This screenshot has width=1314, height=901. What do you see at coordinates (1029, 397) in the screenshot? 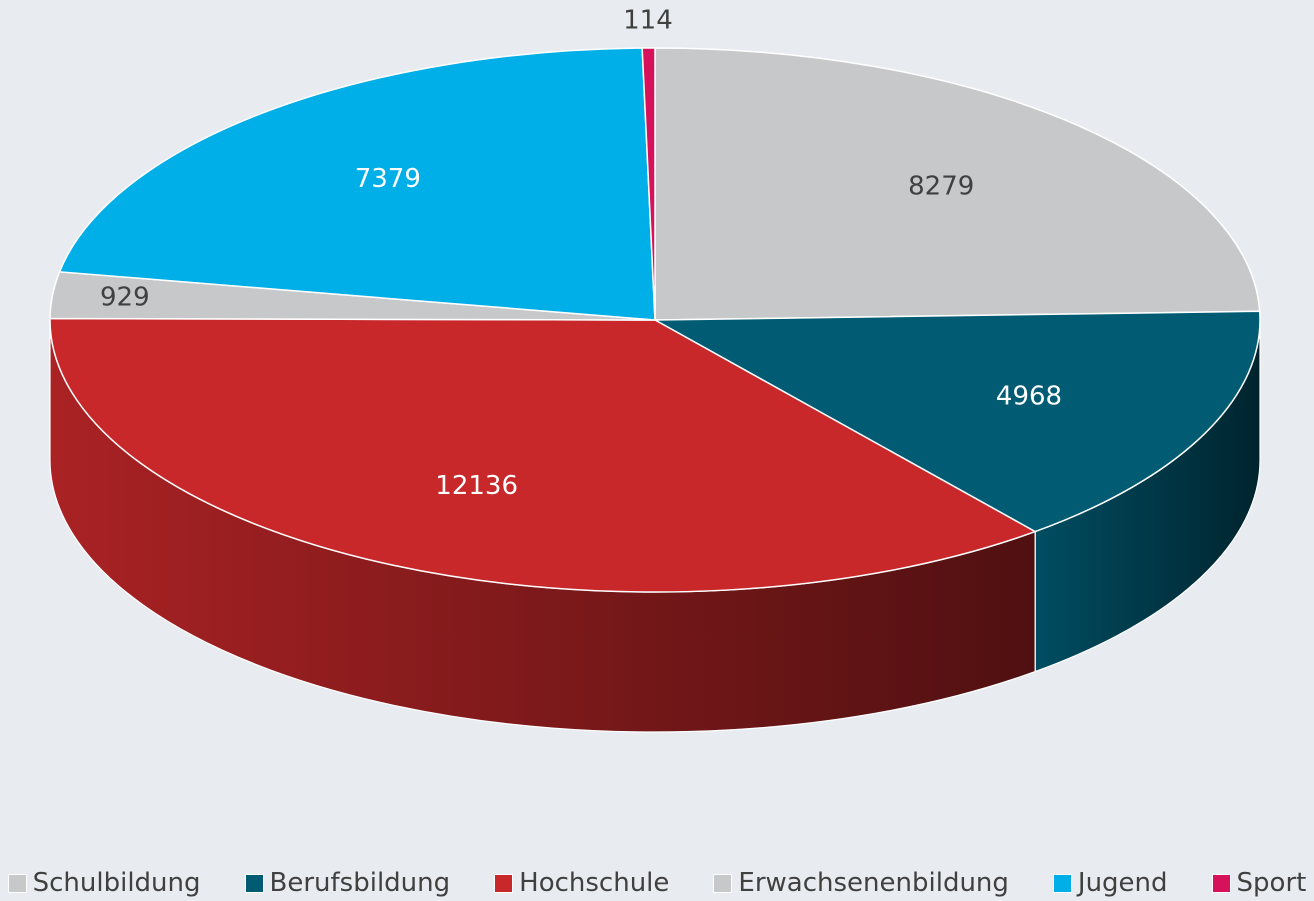
I see `data-label: 4968` at bounding box center [1029, 397].